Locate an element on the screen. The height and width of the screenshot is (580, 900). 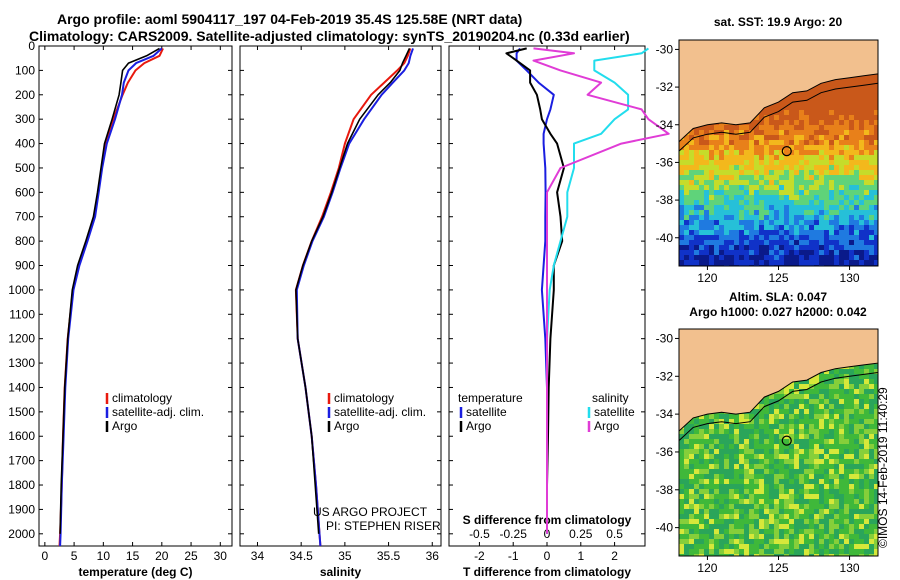
legend-label: satellite-adj. clim. is located at coordinates (380, 412).